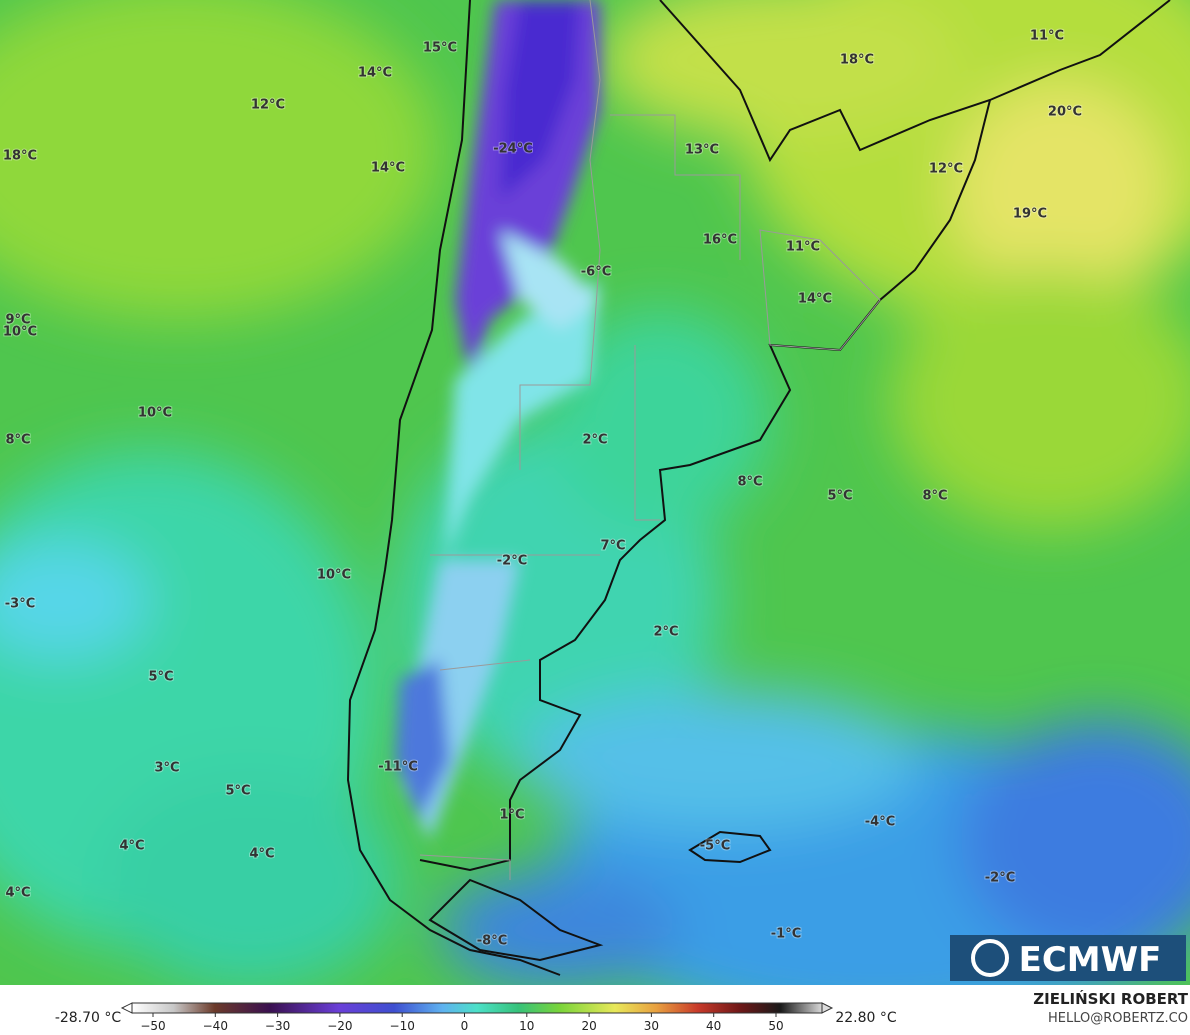  I want to click on temperature-label: -1°C, so click(786, 934).